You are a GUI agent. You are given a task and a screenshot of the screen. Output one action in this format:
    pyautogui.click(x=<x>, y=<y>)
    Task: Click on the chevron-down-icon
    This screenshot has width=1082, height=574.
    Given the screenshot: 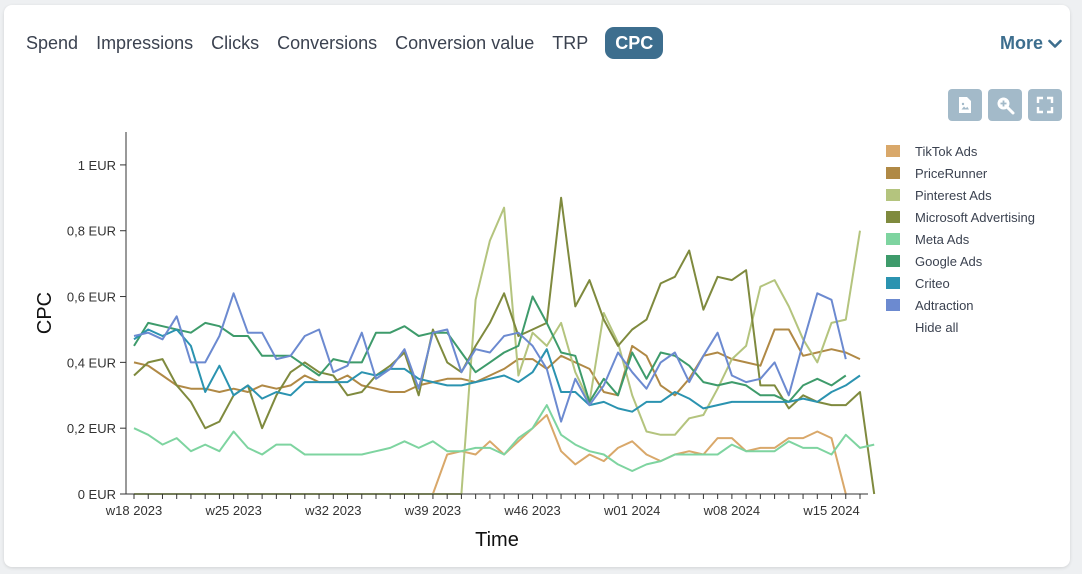 What is the action you would take?
    pyautogui.click(x=1055, y=43)
    